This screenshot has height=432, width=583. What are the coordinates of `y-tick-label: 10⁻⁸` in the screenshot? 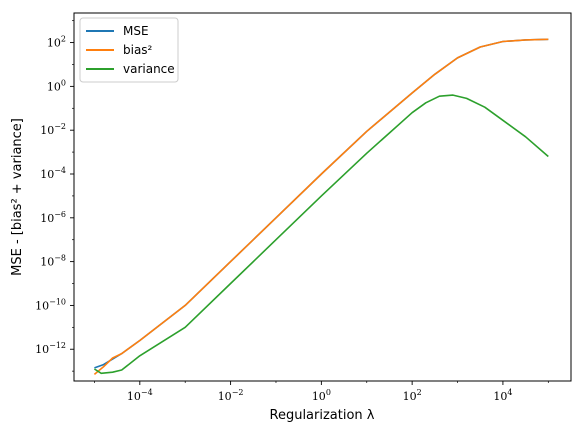 It's located at (53, 261).